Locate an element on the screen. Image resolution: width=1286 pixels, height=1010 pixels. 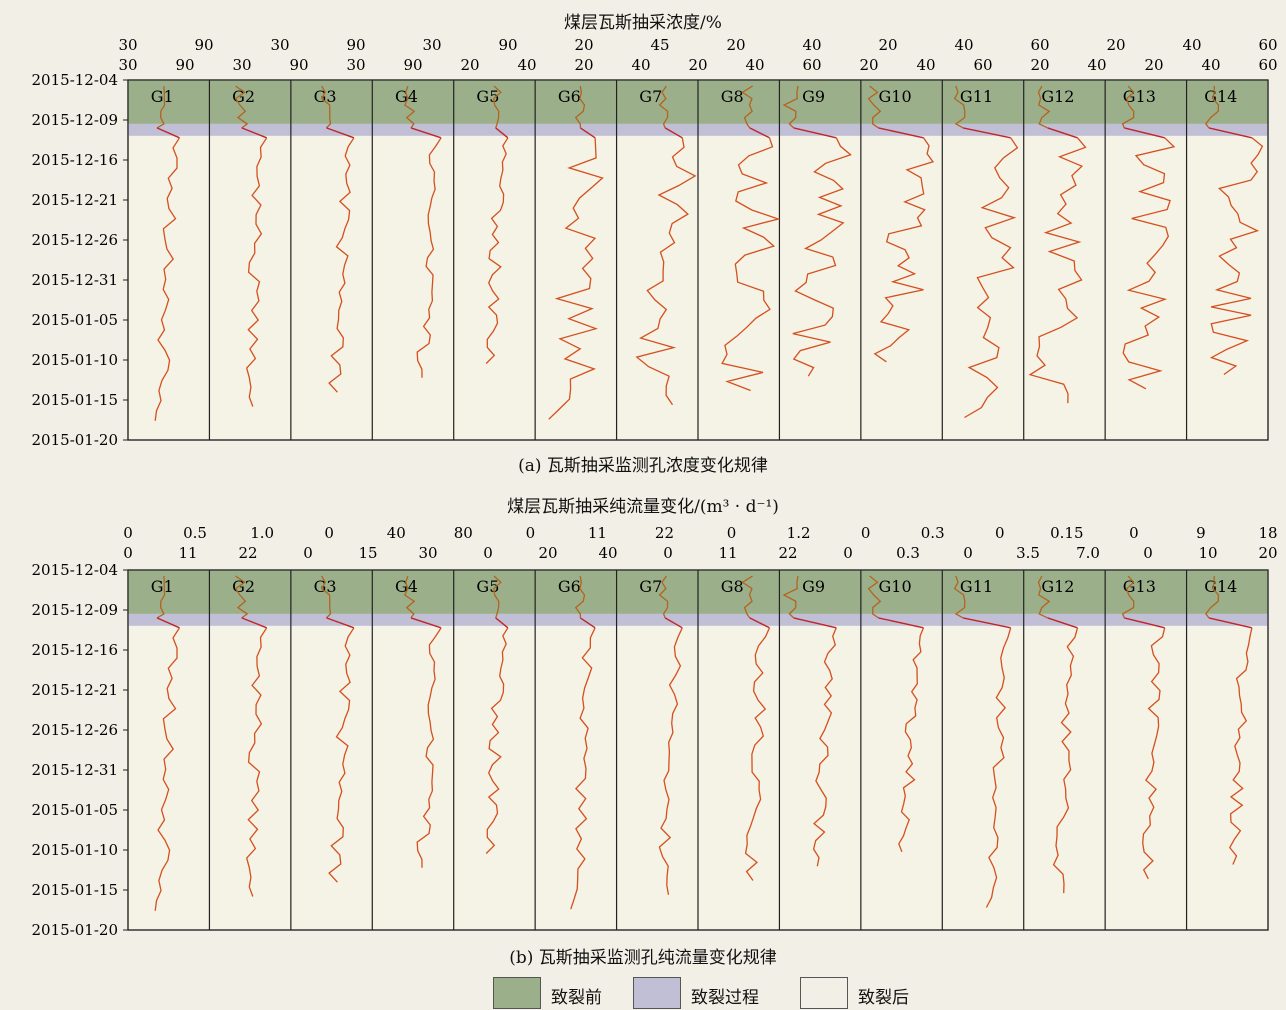
chart-b-caption: (b) 瓦斯抽采监测孔纯流量变化规律 is located at coordinates (643, 958).